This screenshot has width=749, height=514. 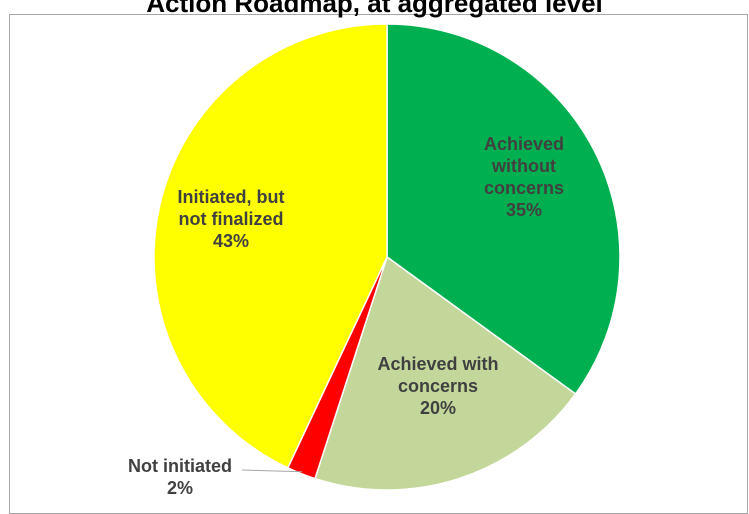 I want to click on leader-line-not-initiated, so click(x=272, y=471).